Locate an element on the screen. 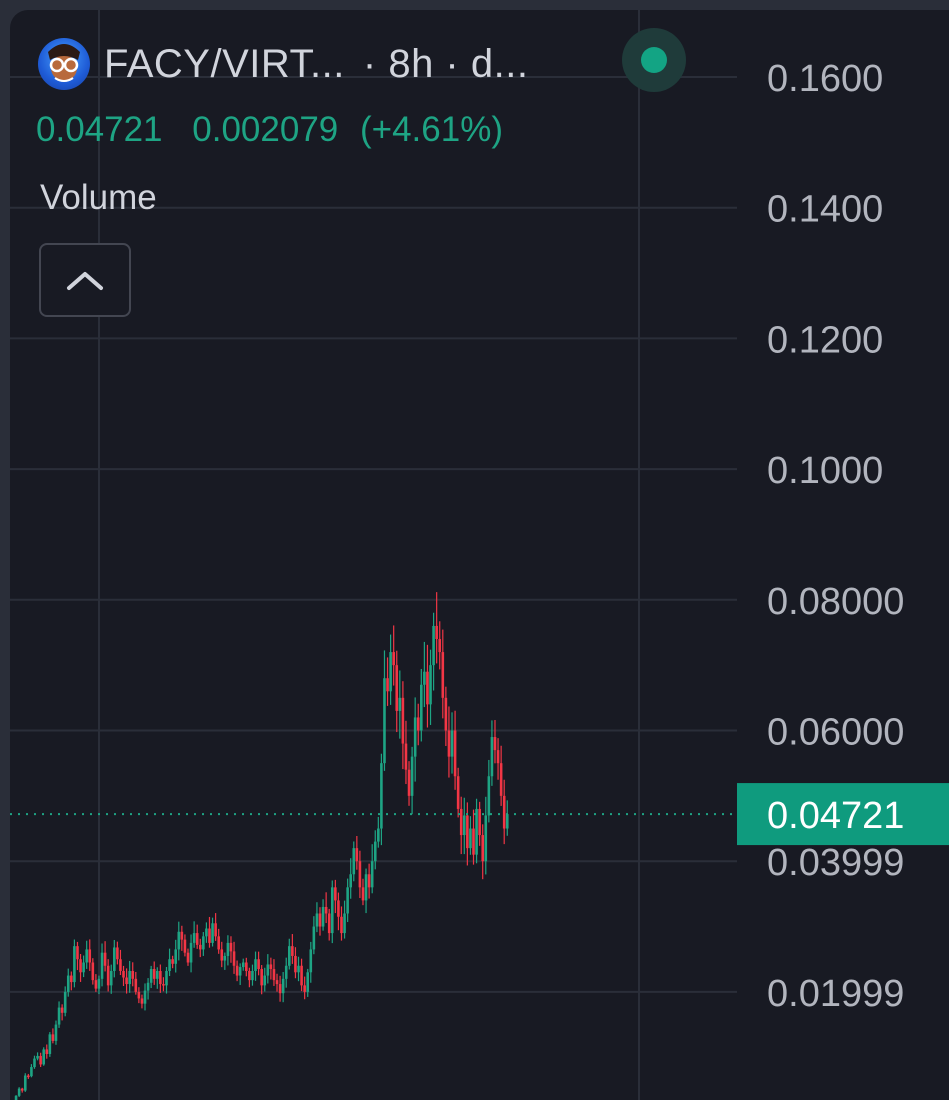  chevron-up-icon is located at coordinates (85, 281).